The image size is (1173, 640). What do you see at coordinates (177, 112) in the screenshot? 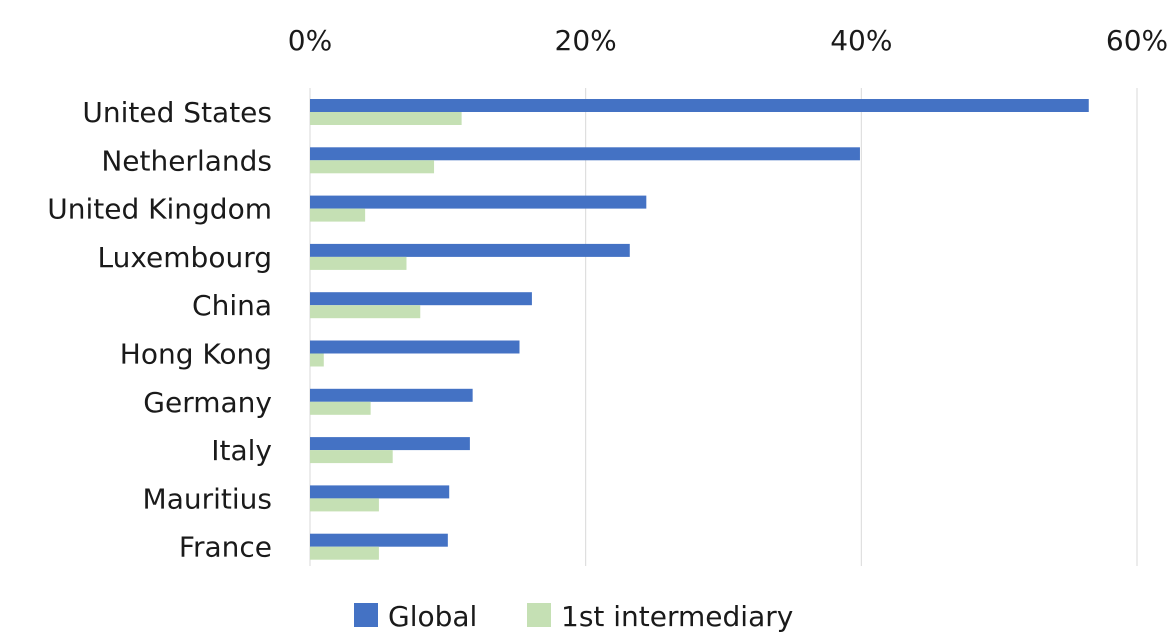
I see `category-label: United States` at bounding box center [177, 112].